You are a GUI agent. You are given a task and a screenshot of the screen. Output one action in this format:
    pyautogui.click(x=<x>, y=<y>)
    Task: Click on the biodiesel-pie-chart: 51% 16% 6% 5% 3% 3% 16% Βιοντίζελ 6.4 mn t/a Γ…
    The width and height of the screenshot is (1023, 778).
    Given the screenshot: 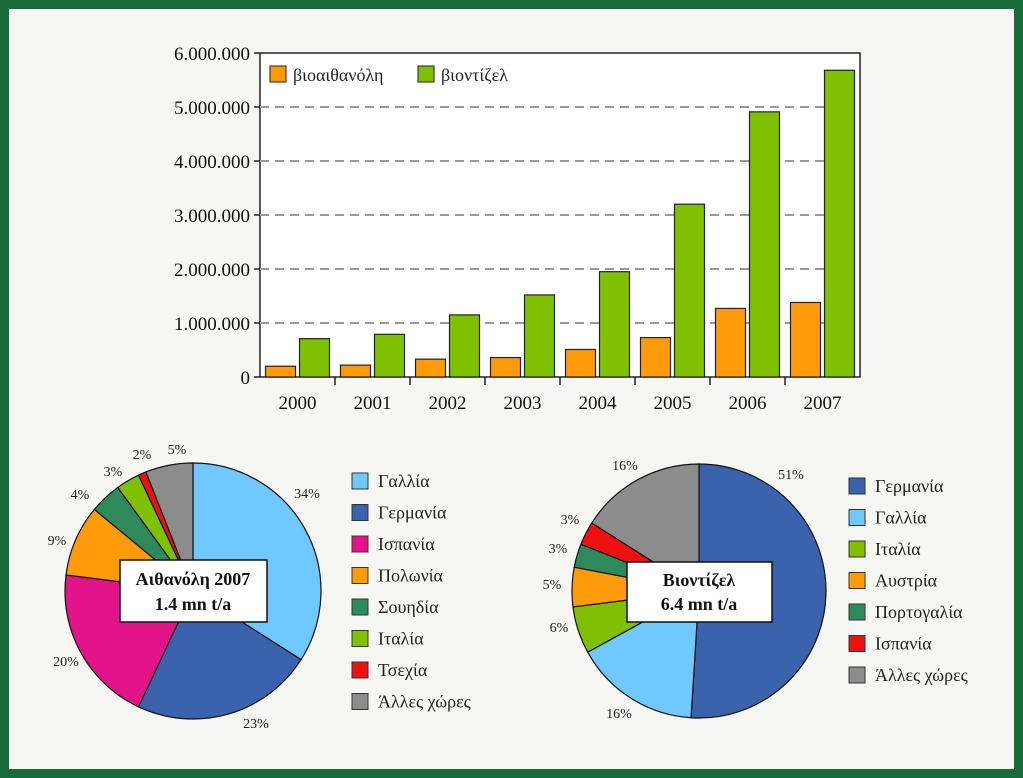 What is the action you would take?
    pyautogui.click(x=755, y=590)
    